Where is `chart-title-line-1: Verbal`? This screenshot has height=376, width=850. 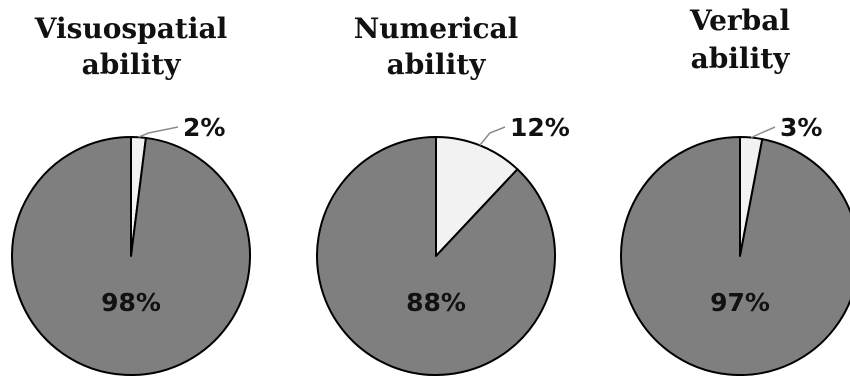
chart-title-line-1: Verbal is located at coordinates (739, 20).